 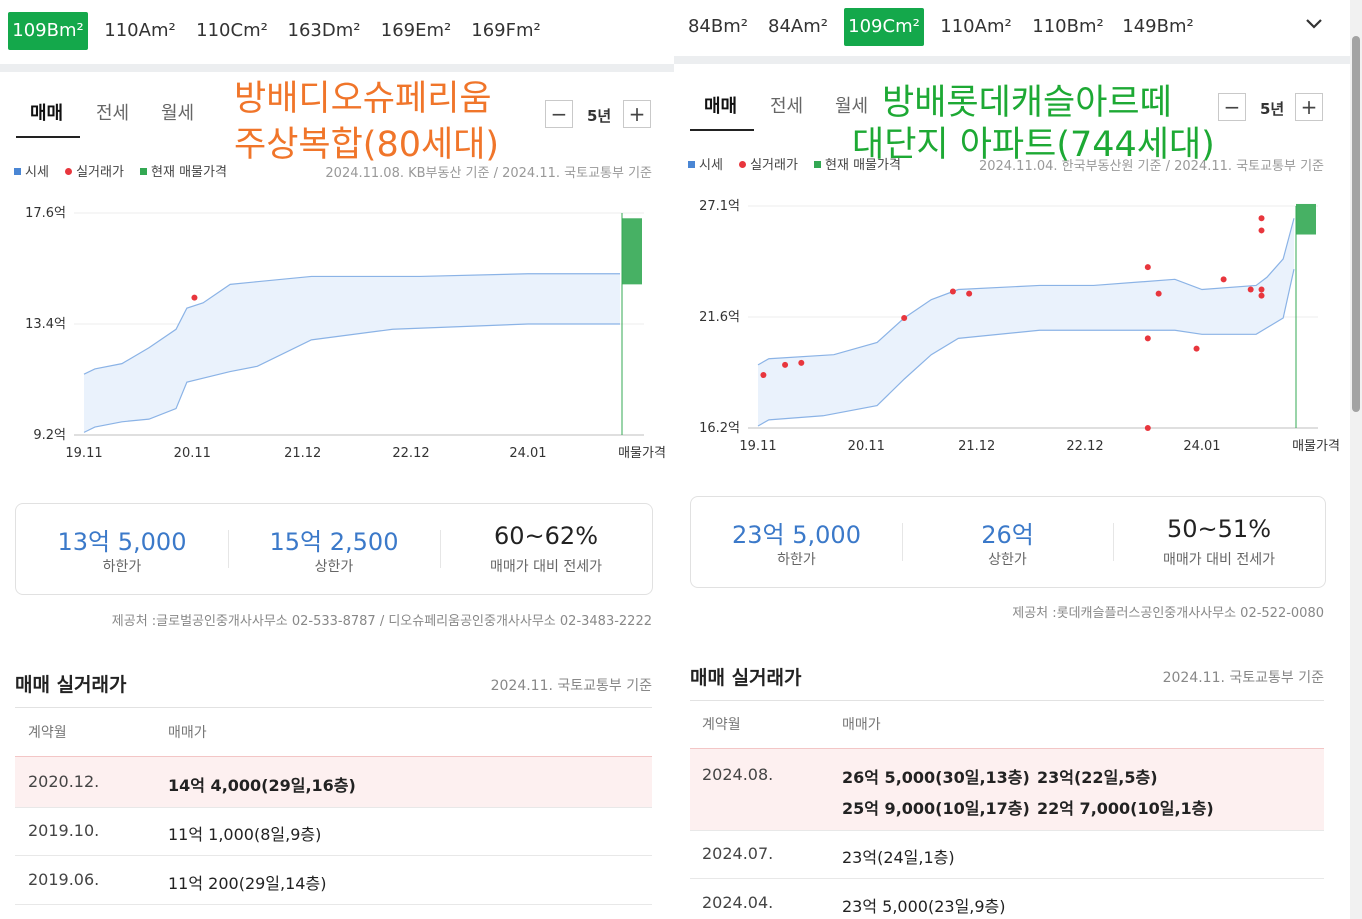 I want to click on area-tab-163d: 163Dm², so click(x=324, y=30).